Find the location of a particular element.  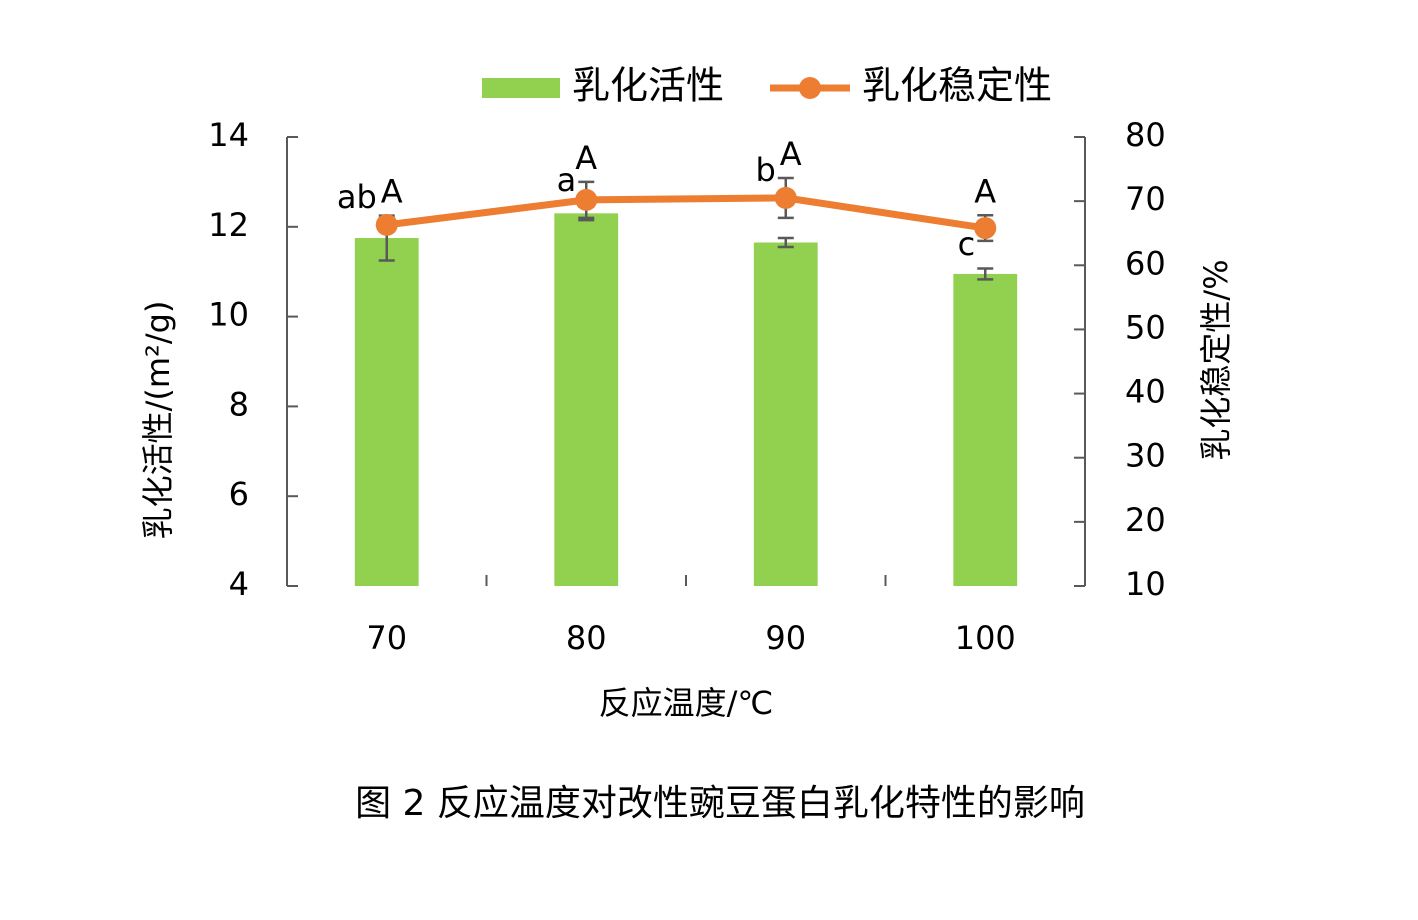

y-tick-label: 6 is located at coordinates (239, 494).